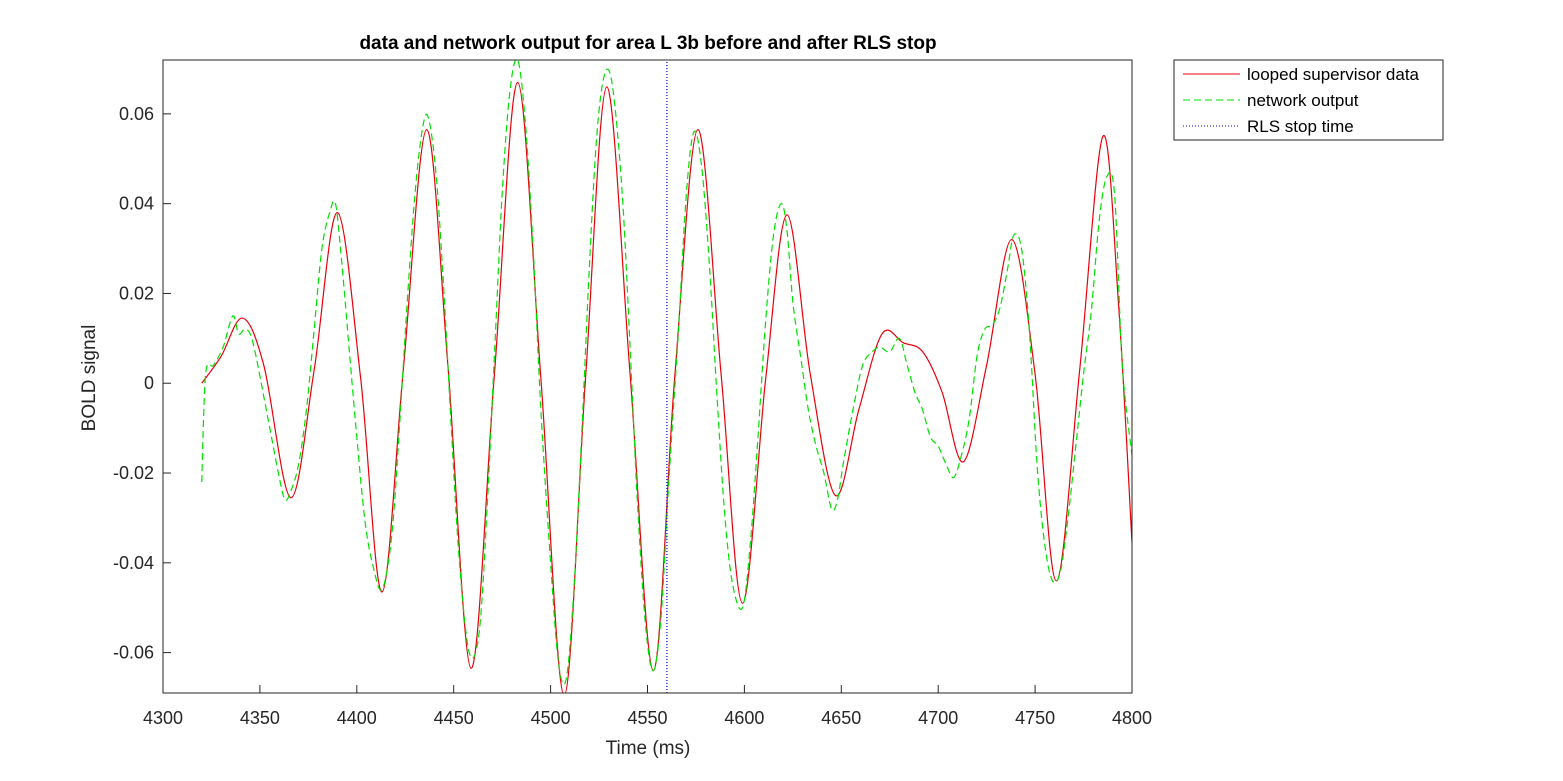 The width and height of the screenshot is (1563, 781). Describe the element at coordinates (89, 378) in the screenshot. I see `y-axis-label: BOLD signal` at that location.